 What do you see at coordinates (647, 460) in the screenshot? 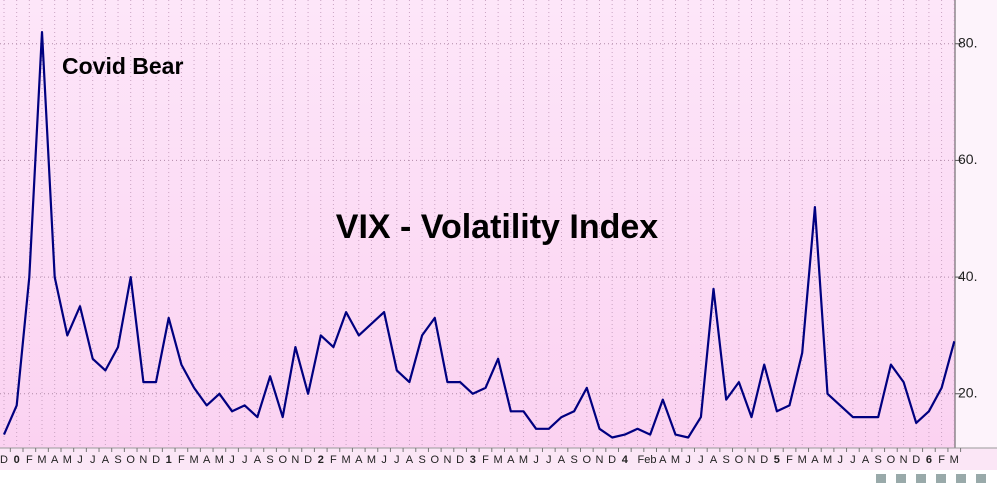
I see `x-tick-label: Feb` at bounding box center [647, 460].